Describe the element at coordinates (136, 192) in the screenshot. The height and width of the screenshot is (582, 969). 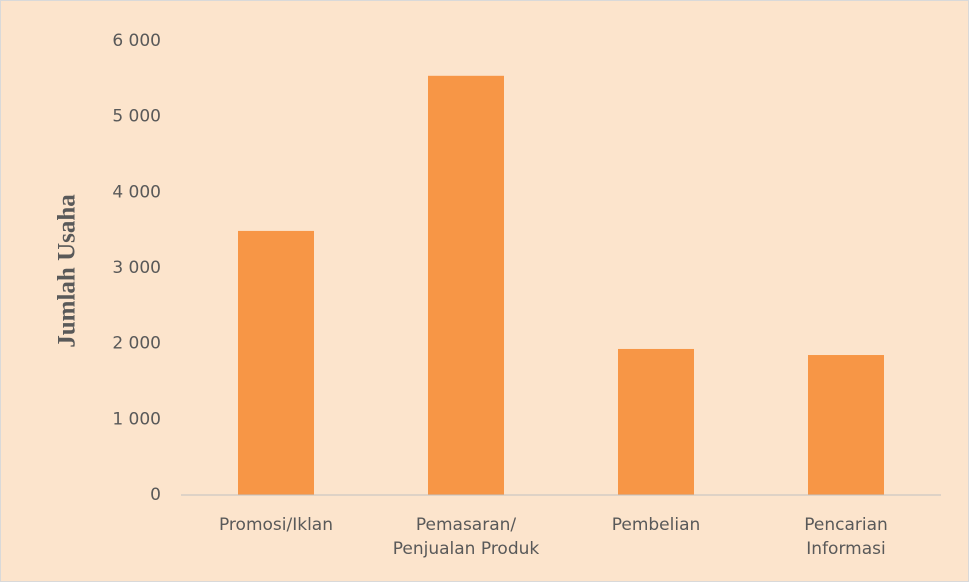
I see `y-tick-label: 4 000` at that location.